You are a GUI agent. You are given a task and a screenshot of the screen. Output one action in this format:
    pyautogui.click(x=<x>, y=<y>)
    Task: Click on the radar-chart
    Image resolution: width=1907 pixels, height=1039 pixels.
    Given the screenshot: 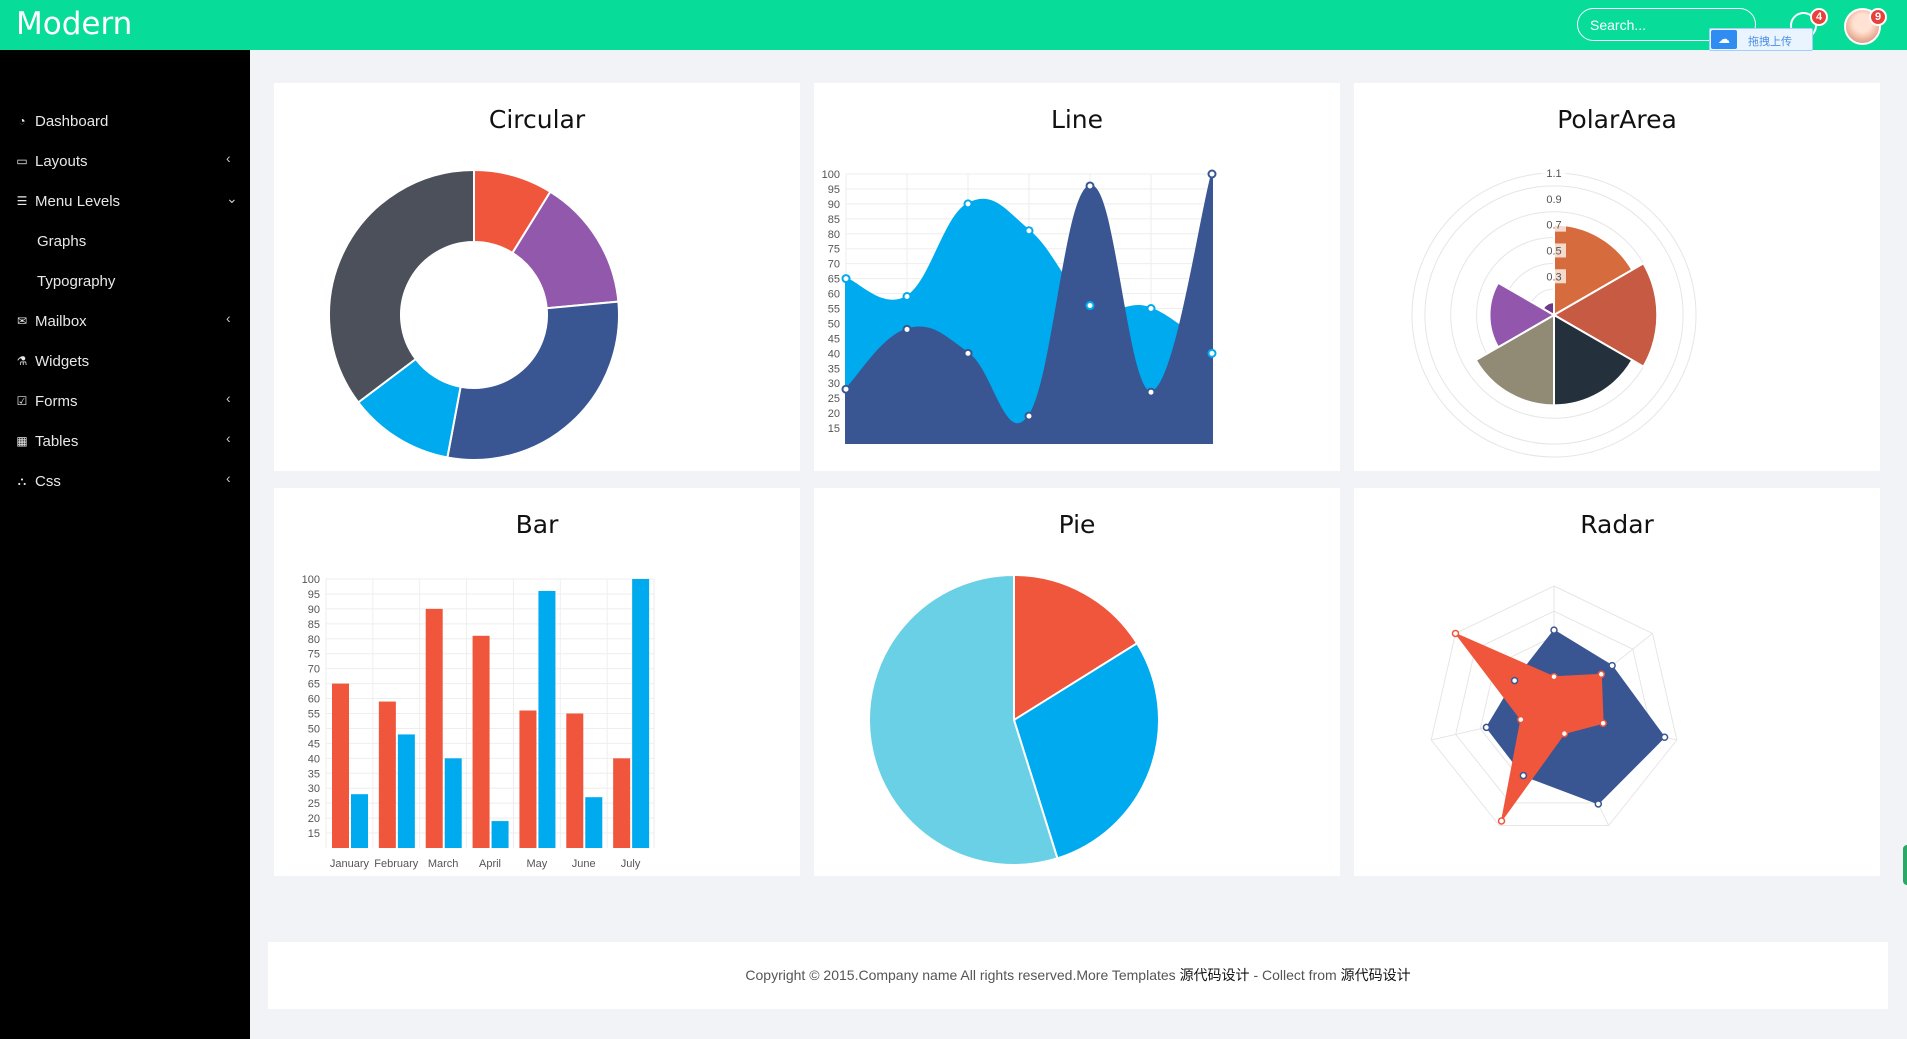 What is the action you would take?
    pyautogui.click(x=1554, y=706)
    